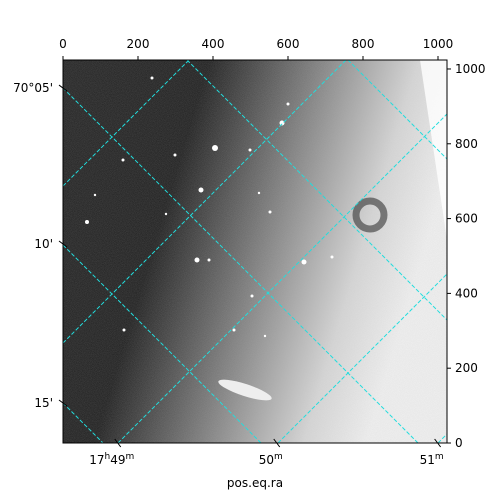 The image size is (500, 500). I want to click on top-tick-label: 200, so click(138, 44).